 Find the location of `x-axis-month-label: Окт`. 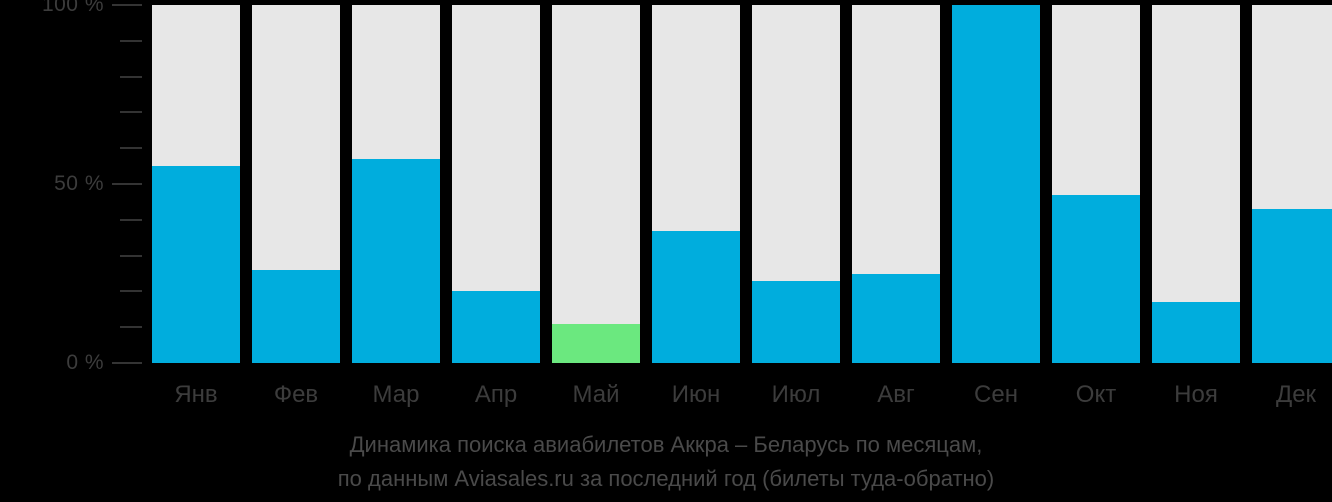

x-axis-month-label: Окт is located at coordinates (1096, 394).